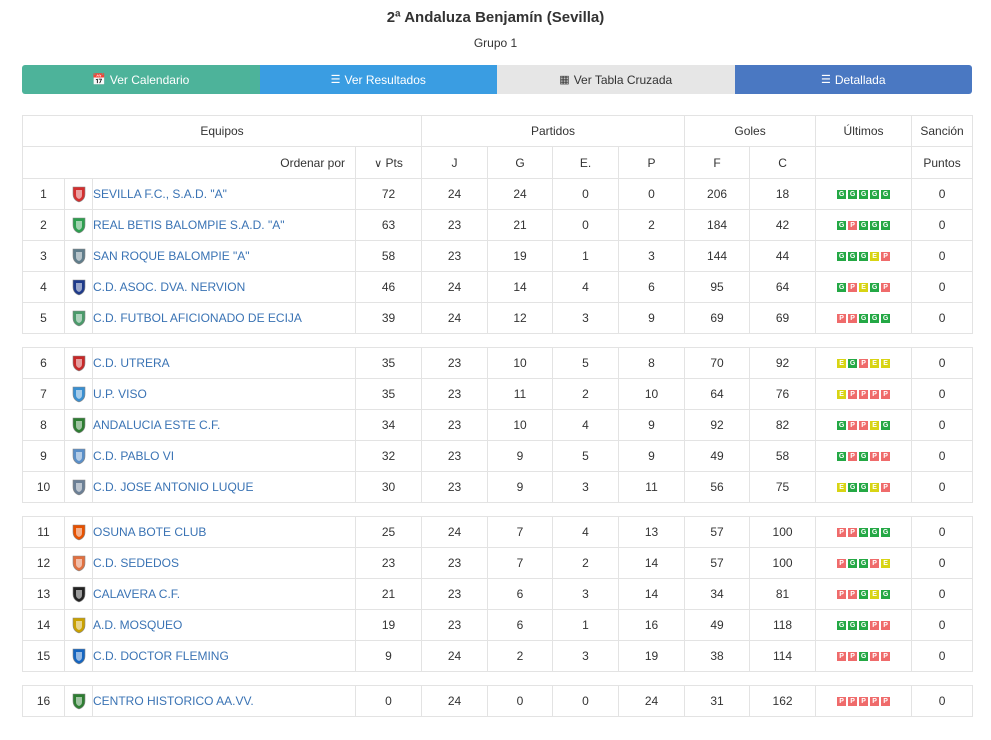 The height and width of the screenshot is (740, 991). I want to click on team-name-link: C.D. SEDEDOS, so click(224, 563).